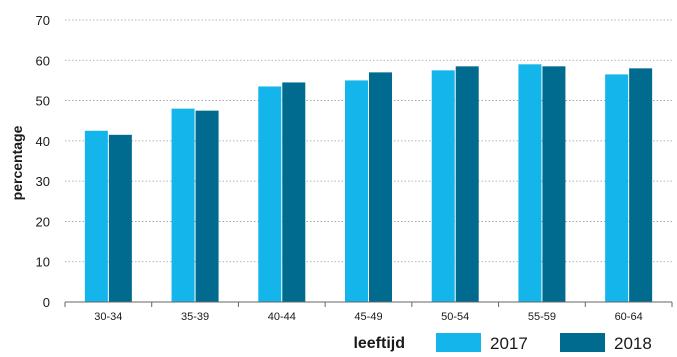  What do you see at coordinates (108, 317) in the screenshot?
I see `x-tick-label-30-34: 30-34` at bounding box center [108, 317].